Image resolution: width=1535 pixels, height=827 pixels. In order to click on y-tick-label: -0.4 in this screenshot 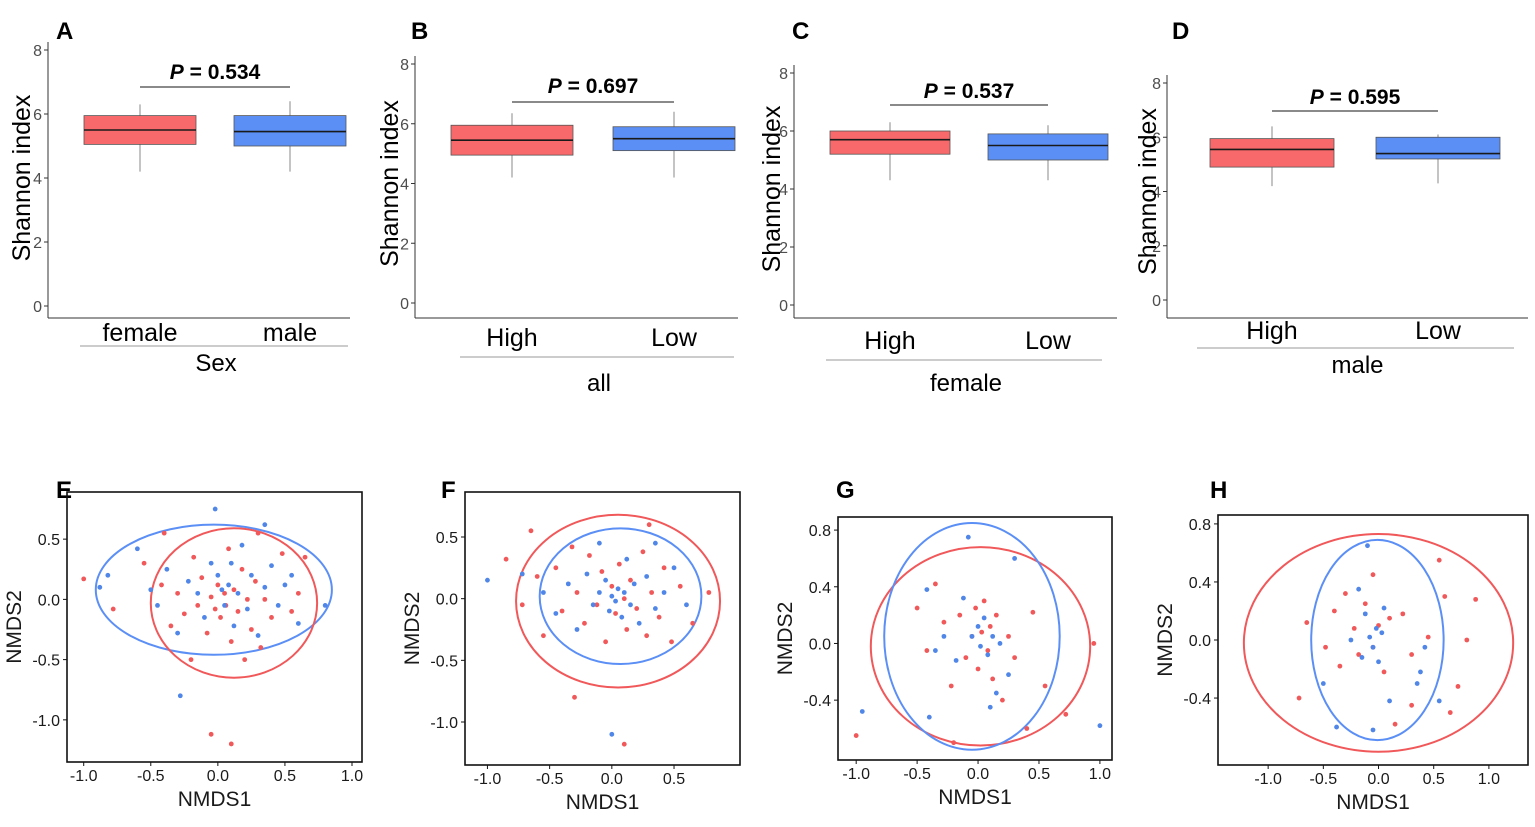, I will do `click(1197, 699)`.